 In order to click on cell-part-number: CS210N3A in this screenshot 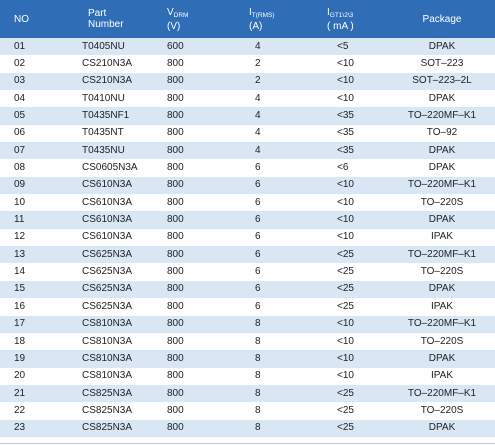, I will do `click(107, 81)`.